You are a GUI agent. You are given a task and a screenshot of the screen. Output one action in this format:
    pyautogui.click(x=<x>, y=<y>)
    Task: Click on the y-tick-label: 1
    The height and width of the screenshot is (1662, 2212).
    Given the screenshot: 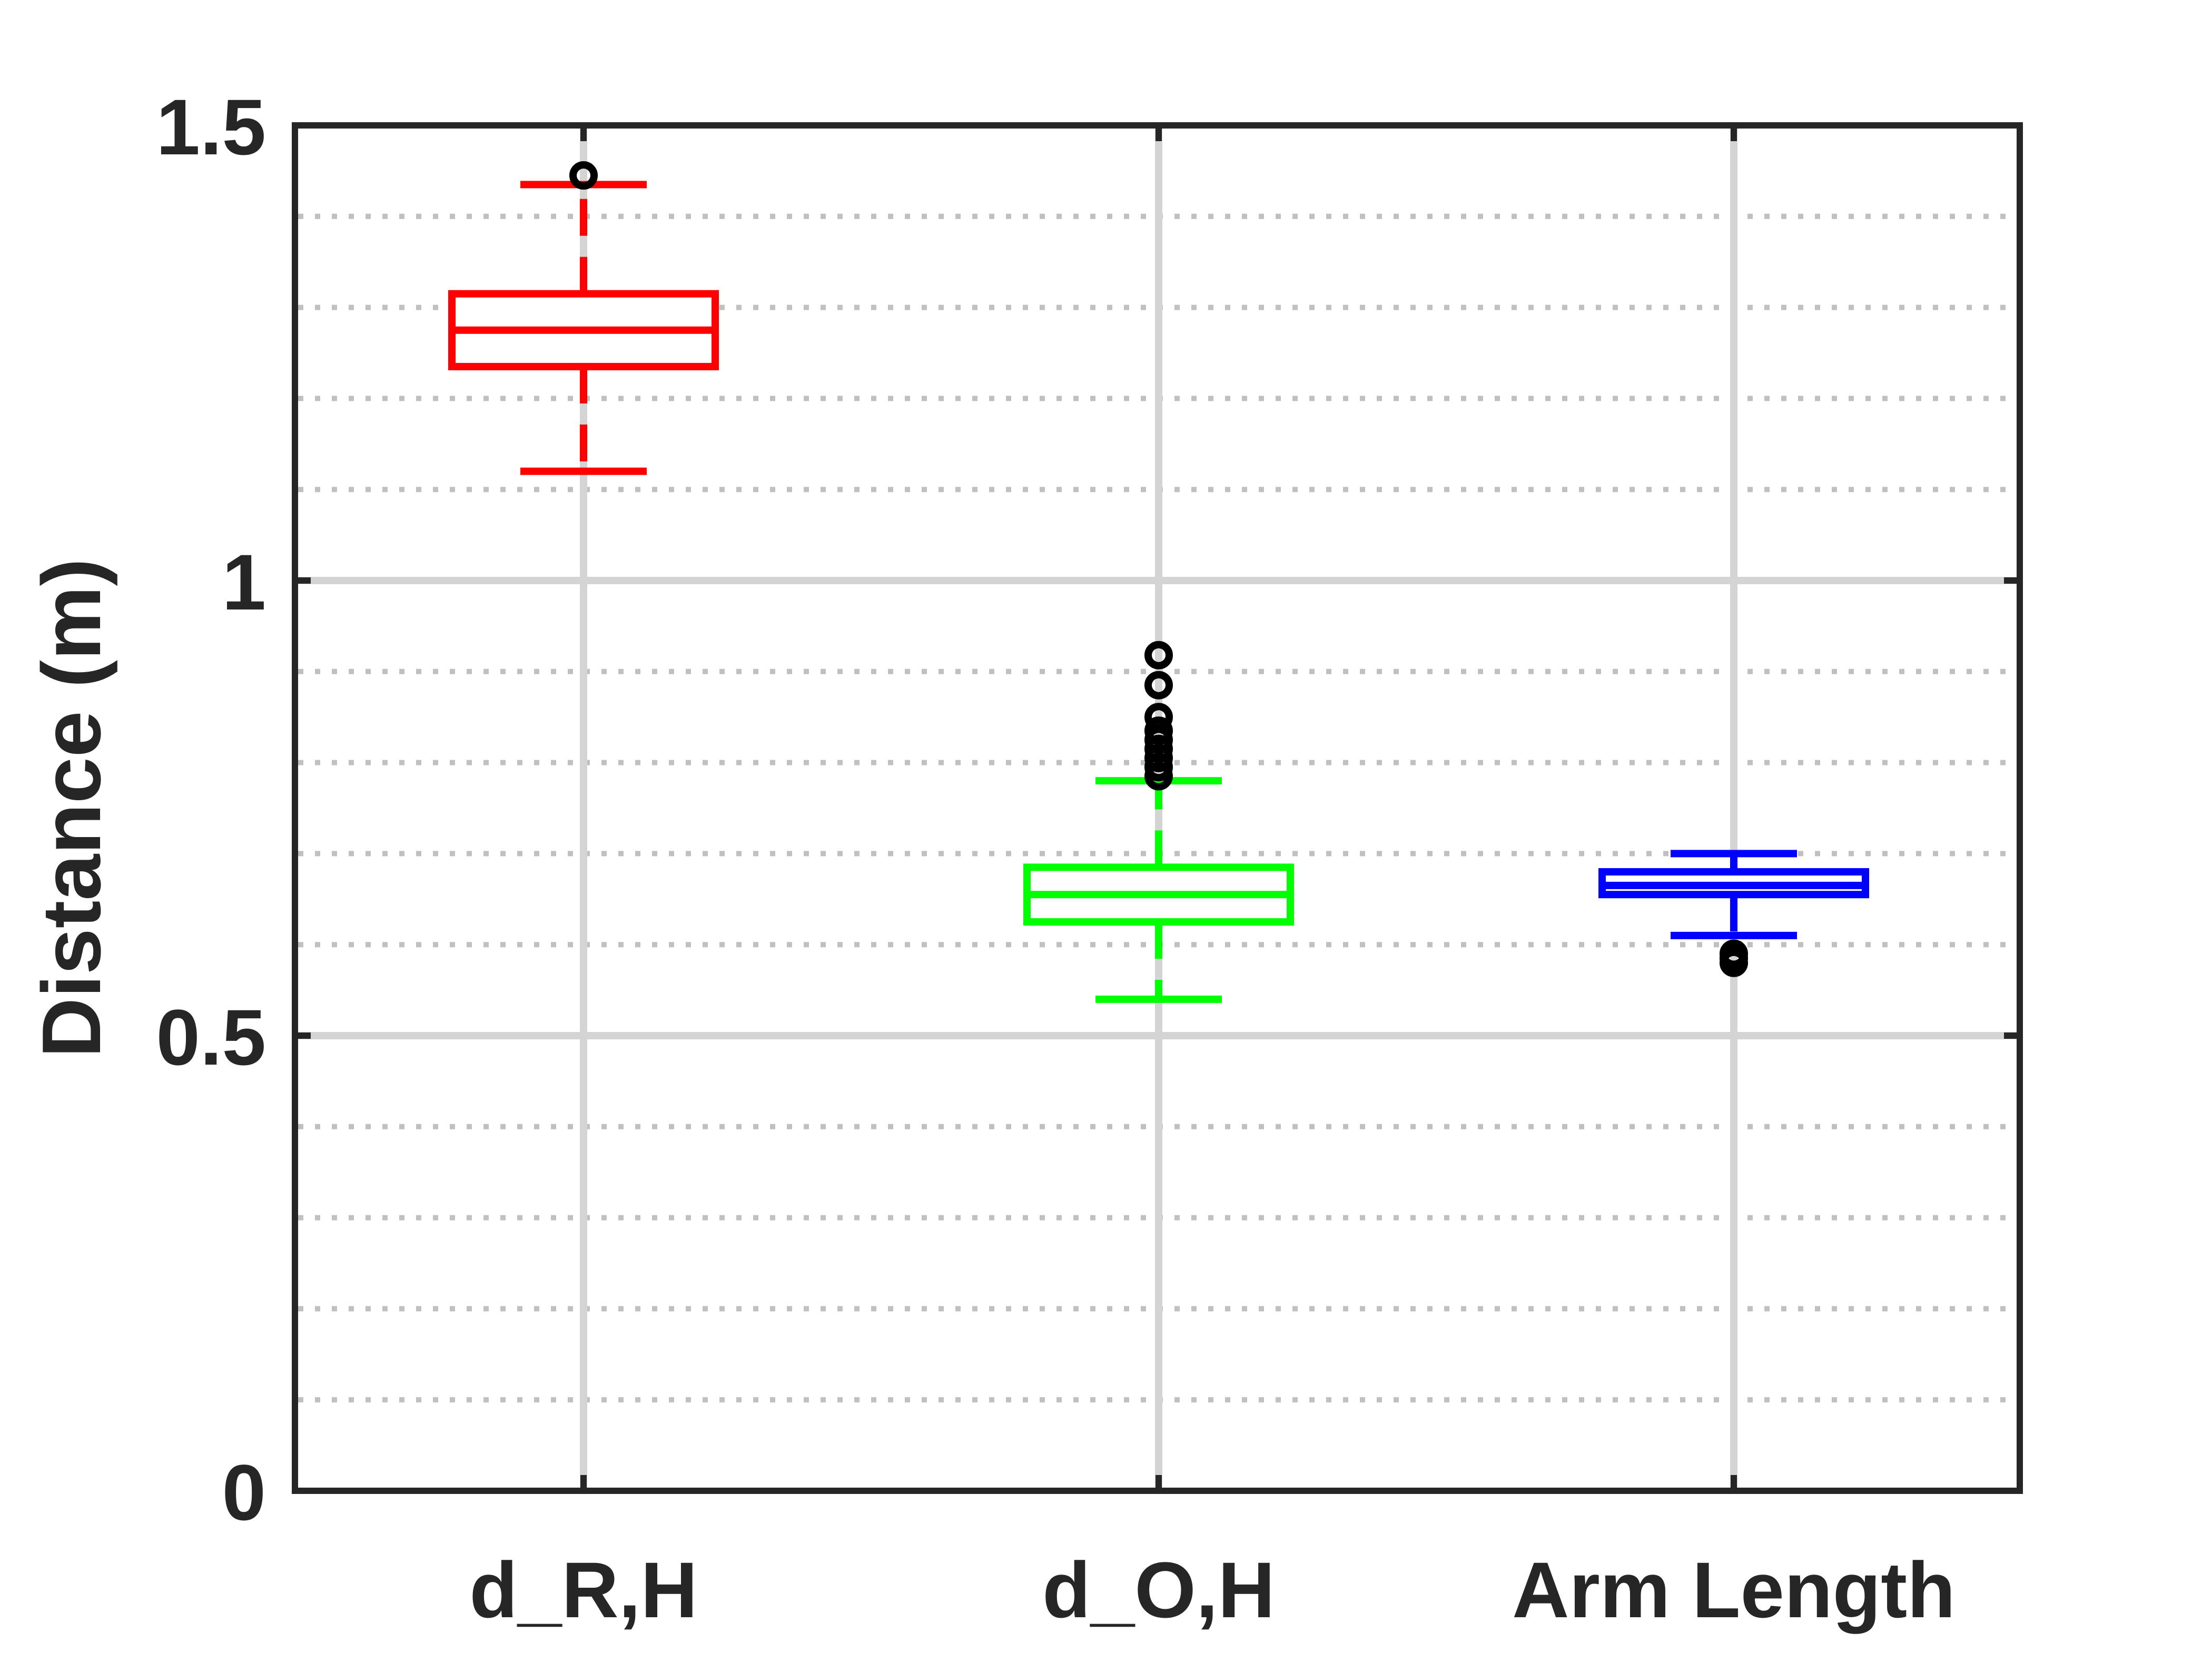 What is the action you would take?
    pyautogui.click(x=244, y=582)
    